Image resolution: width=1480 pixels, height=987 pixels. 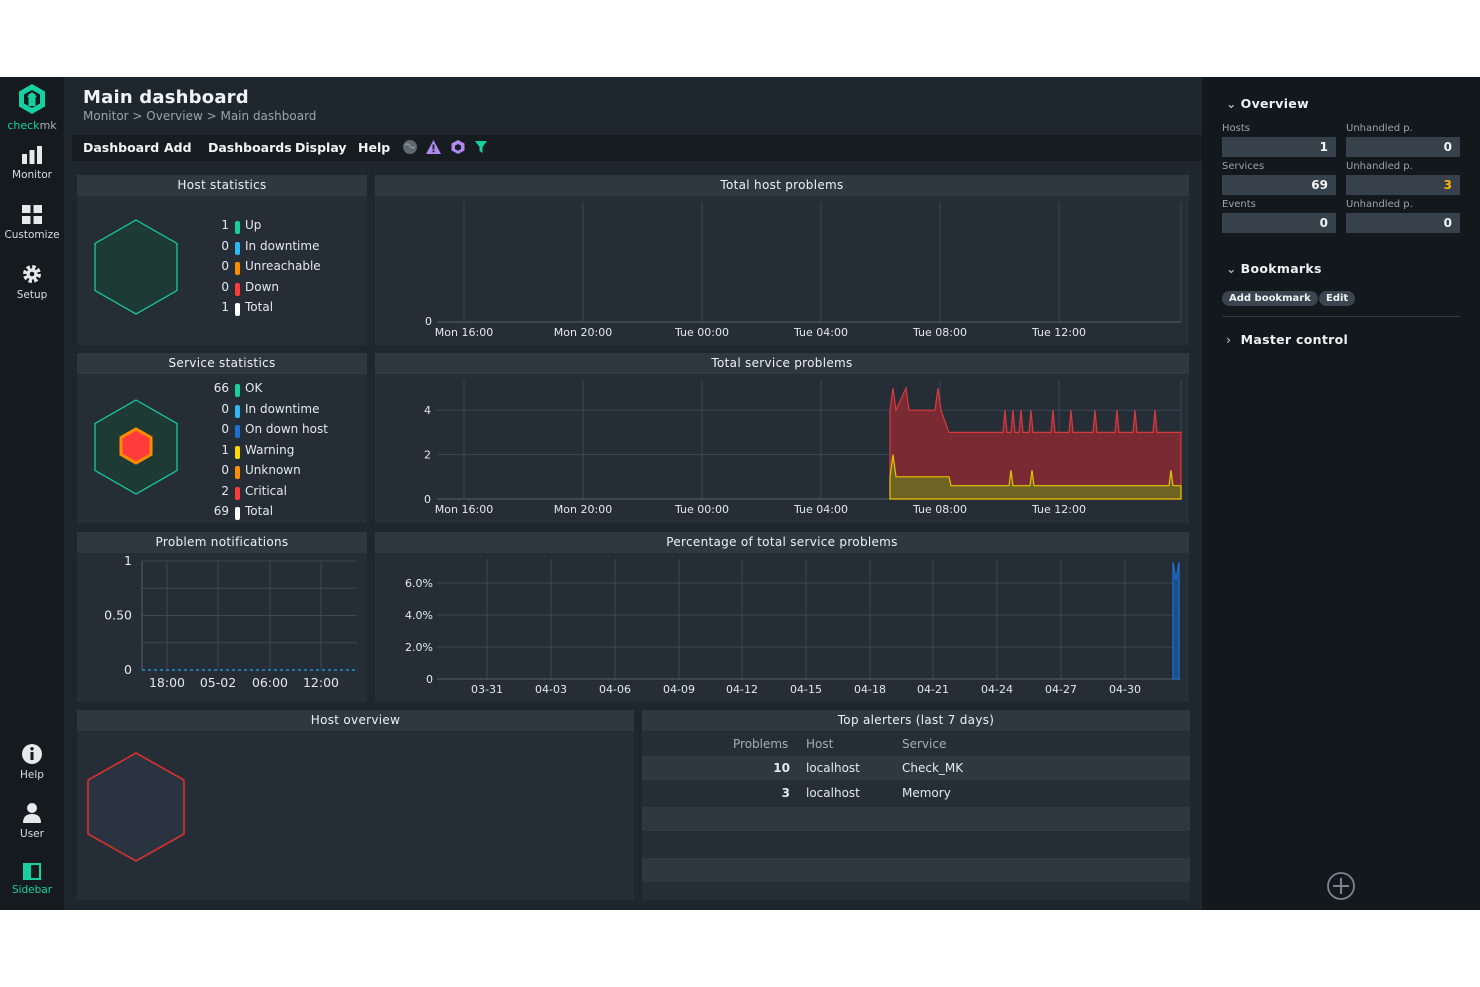 What do you see at coordinates (997, 689) in the screenshot?
I see `x-tick-label: 04-24` at bounding box center [997, 689].